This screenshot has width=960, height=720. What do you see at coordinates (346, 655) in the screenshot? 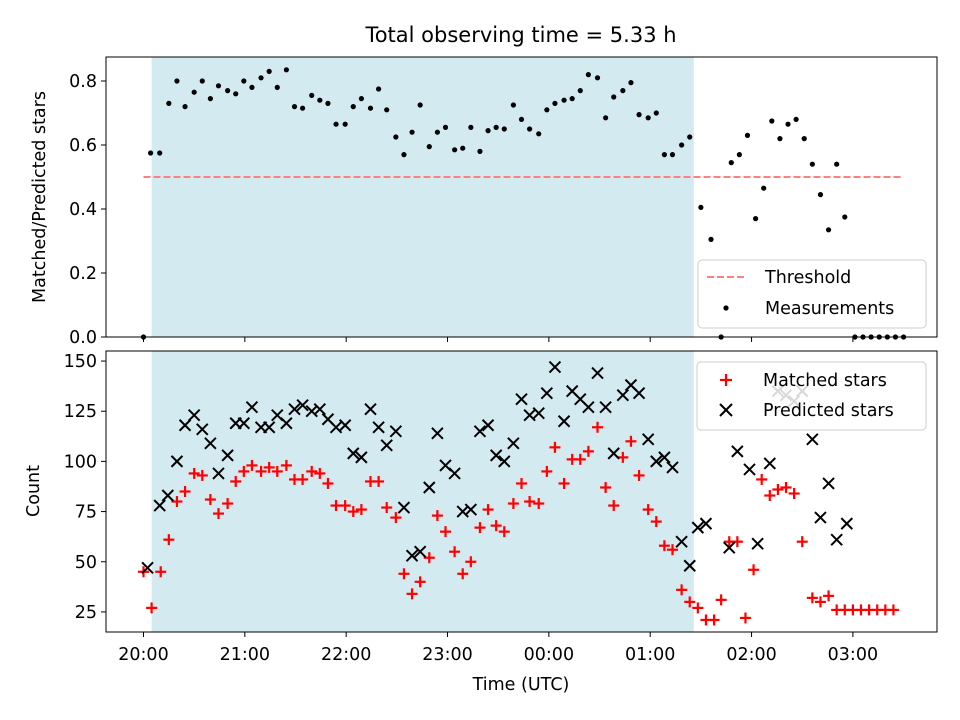
I see `x-tick-label: 22:00` at bounding box center [346, 655].